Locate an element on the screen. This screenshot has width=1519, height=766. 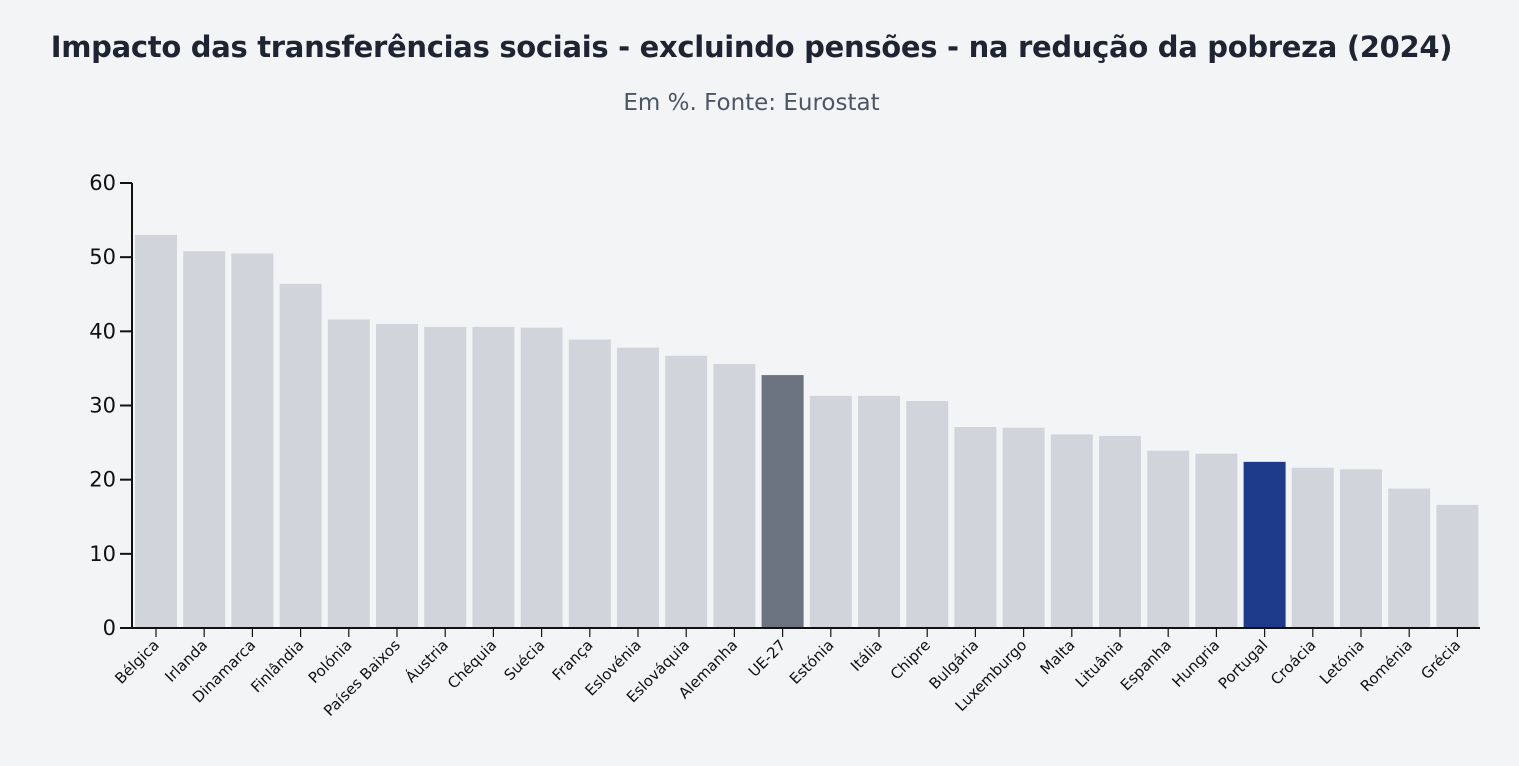
y-tick-label: 10 is located at coordinates (102, 554).